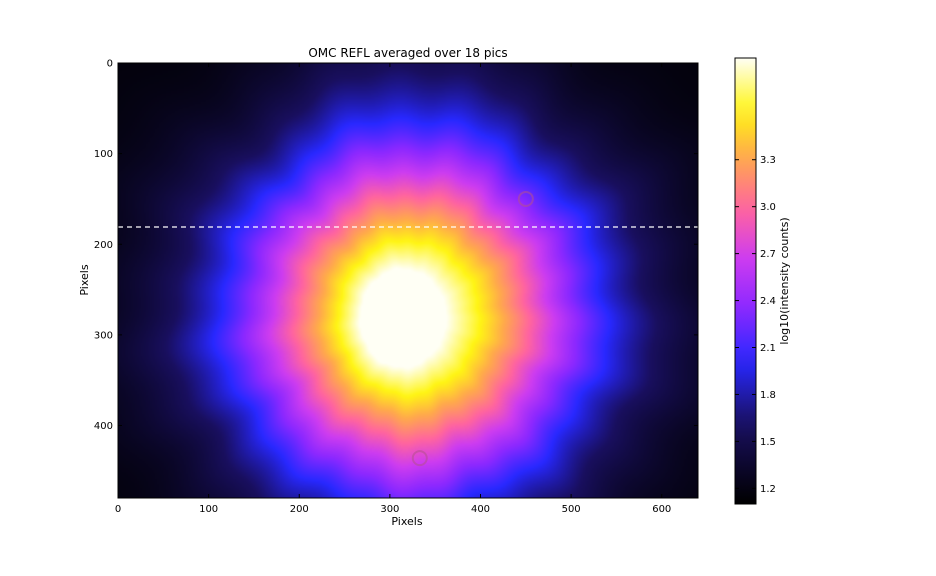 This screenshot has width=936, height=576. What do you see at coordinates (768, 301) in the screenshot?
I see `colorbar-tick-label: 2.4` at bounding box center [768, 301].